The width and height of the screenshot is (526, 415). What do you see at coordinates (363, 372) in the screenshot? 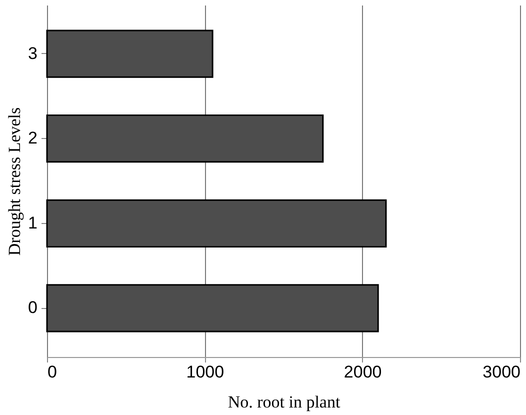
I see `x-tick-label: 2000` at bounding box center [363, 372].